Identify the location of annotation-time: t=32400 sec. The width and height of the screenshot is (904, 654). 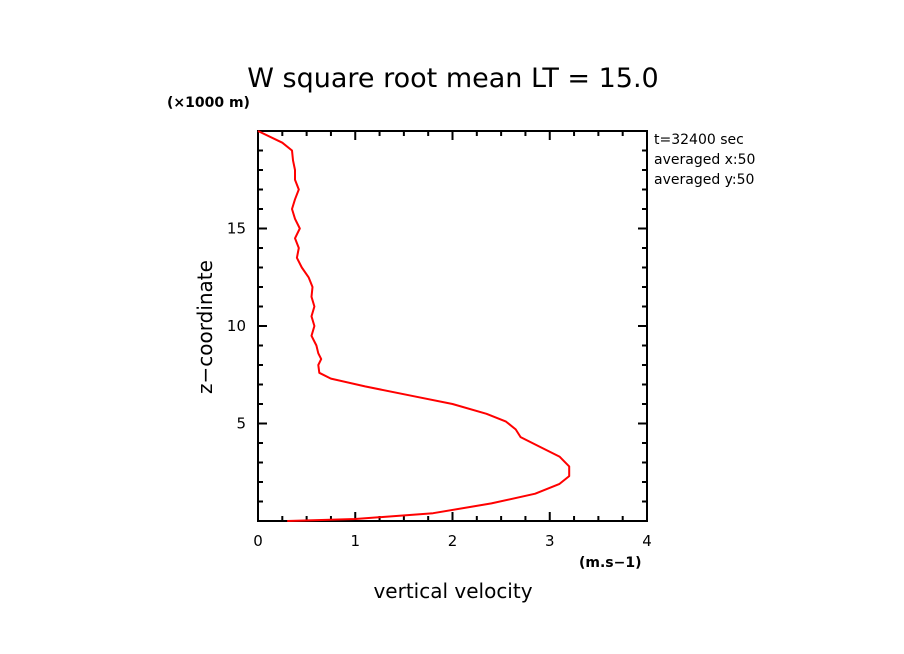
(699, 140).